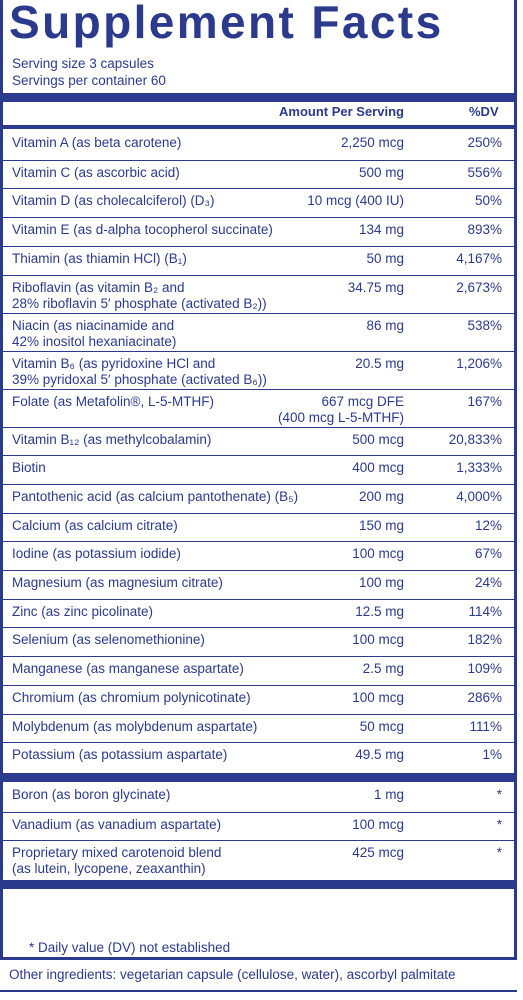  I want to click on table-row: Boron (as boron glycinate) 1 mg *, so click(258, 797).